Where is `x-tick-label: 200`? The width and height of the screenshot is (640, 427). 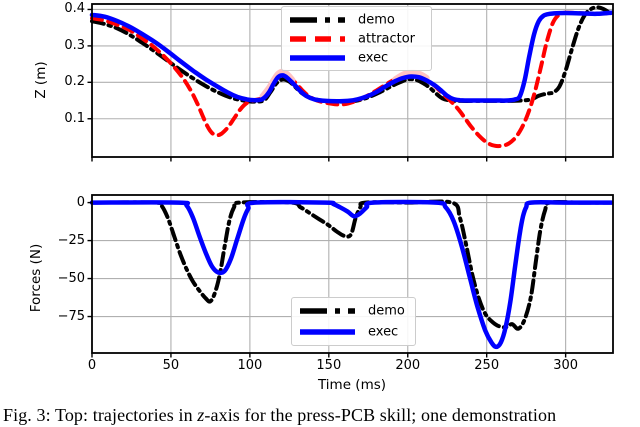
x-tick-label: 200 is located at coordinates (408, 365).